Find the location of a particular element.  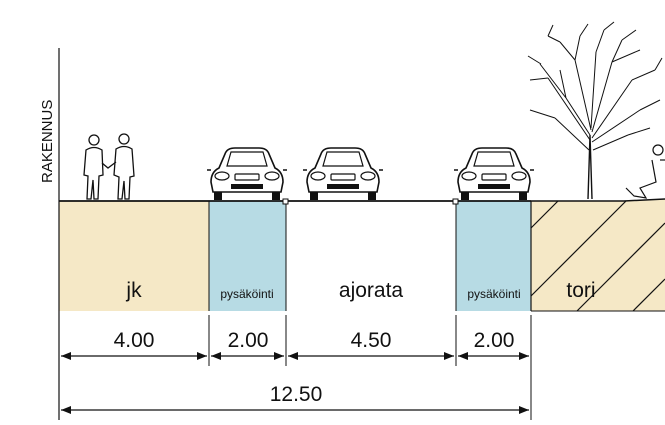

dimension-label-ajorata: 4.50 is located at coordinates (371, 340).